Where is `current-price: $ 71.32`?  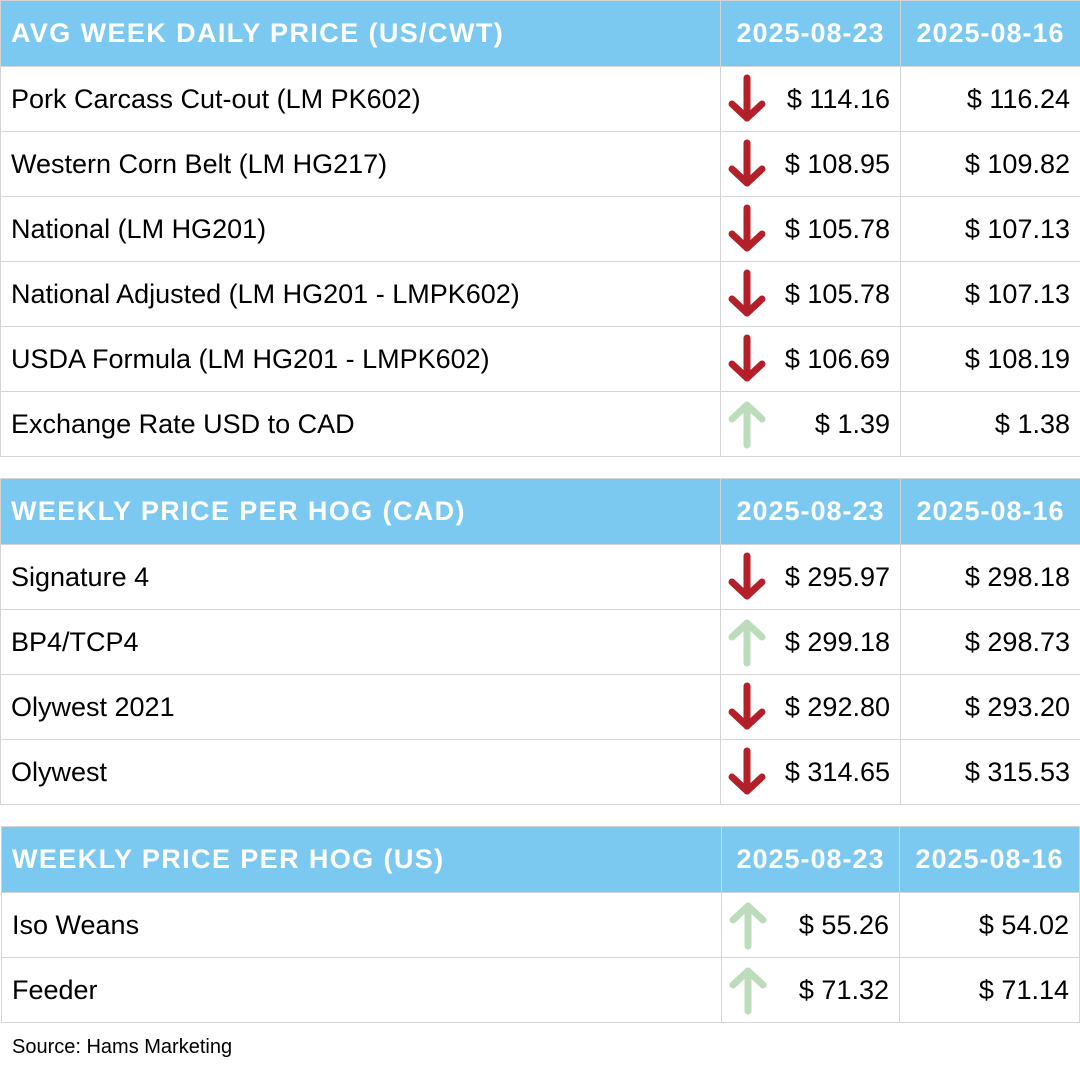 current-price: $ 71.32 is located at coordinates (843, 989).